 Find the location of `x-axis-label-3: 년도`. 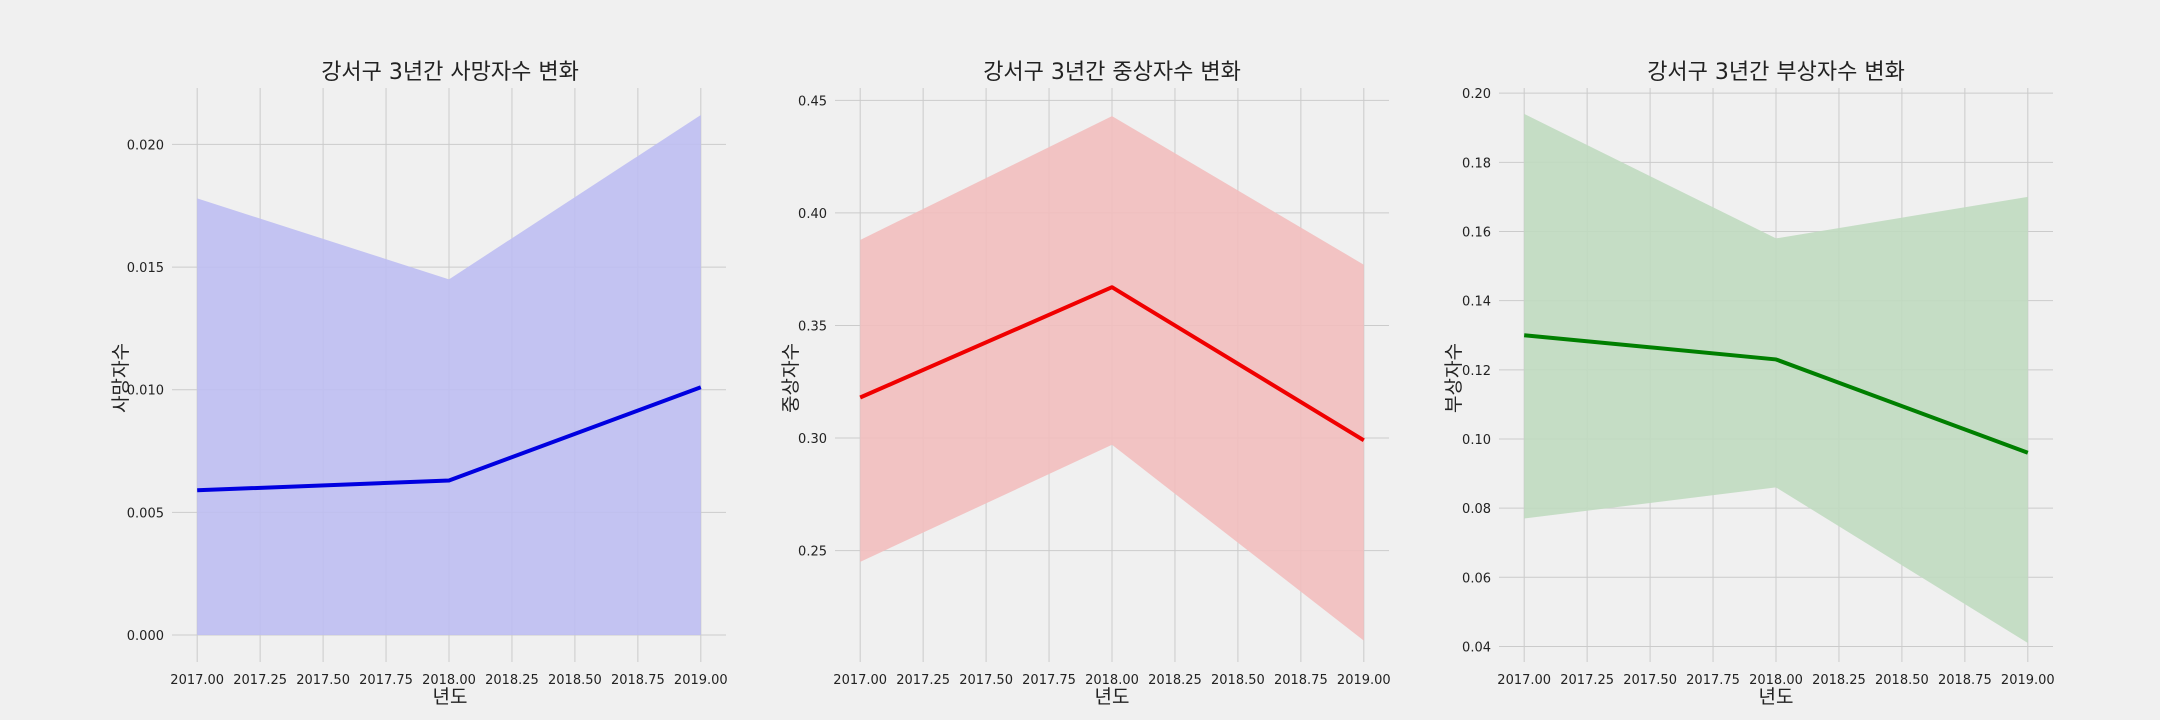

x-axis-label-3: 년도 is located at coordinates (1776, 697).